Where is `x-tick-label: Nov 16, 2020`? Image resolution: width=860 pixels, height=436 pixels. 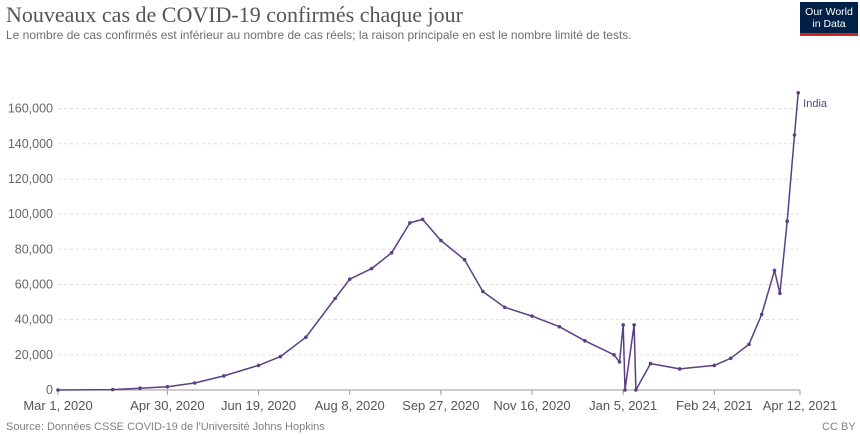
x-tick-label: Nov 16, 2020 is located at coordinates (531, 405).